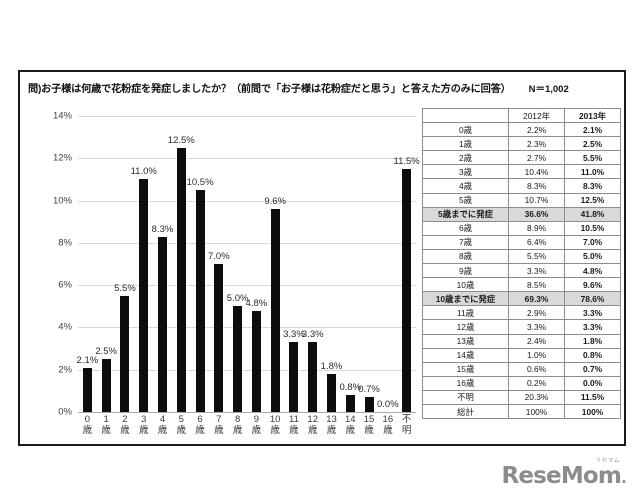 This screenshot has height=500, width=640. Describe the element at coordinates (256, 425) in the screenshot. I see `x-axis-tick-label: 9歳` at that location.